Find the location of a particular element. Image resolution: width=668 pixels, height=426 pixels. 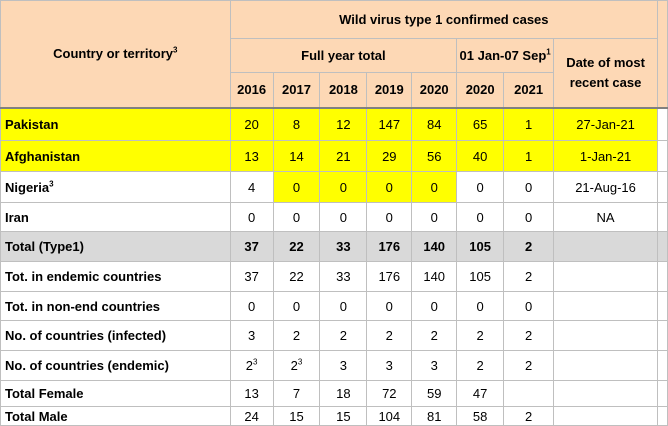

group-title: Wild virus type 1 confirmed cases is located at coordinates (443, 19).